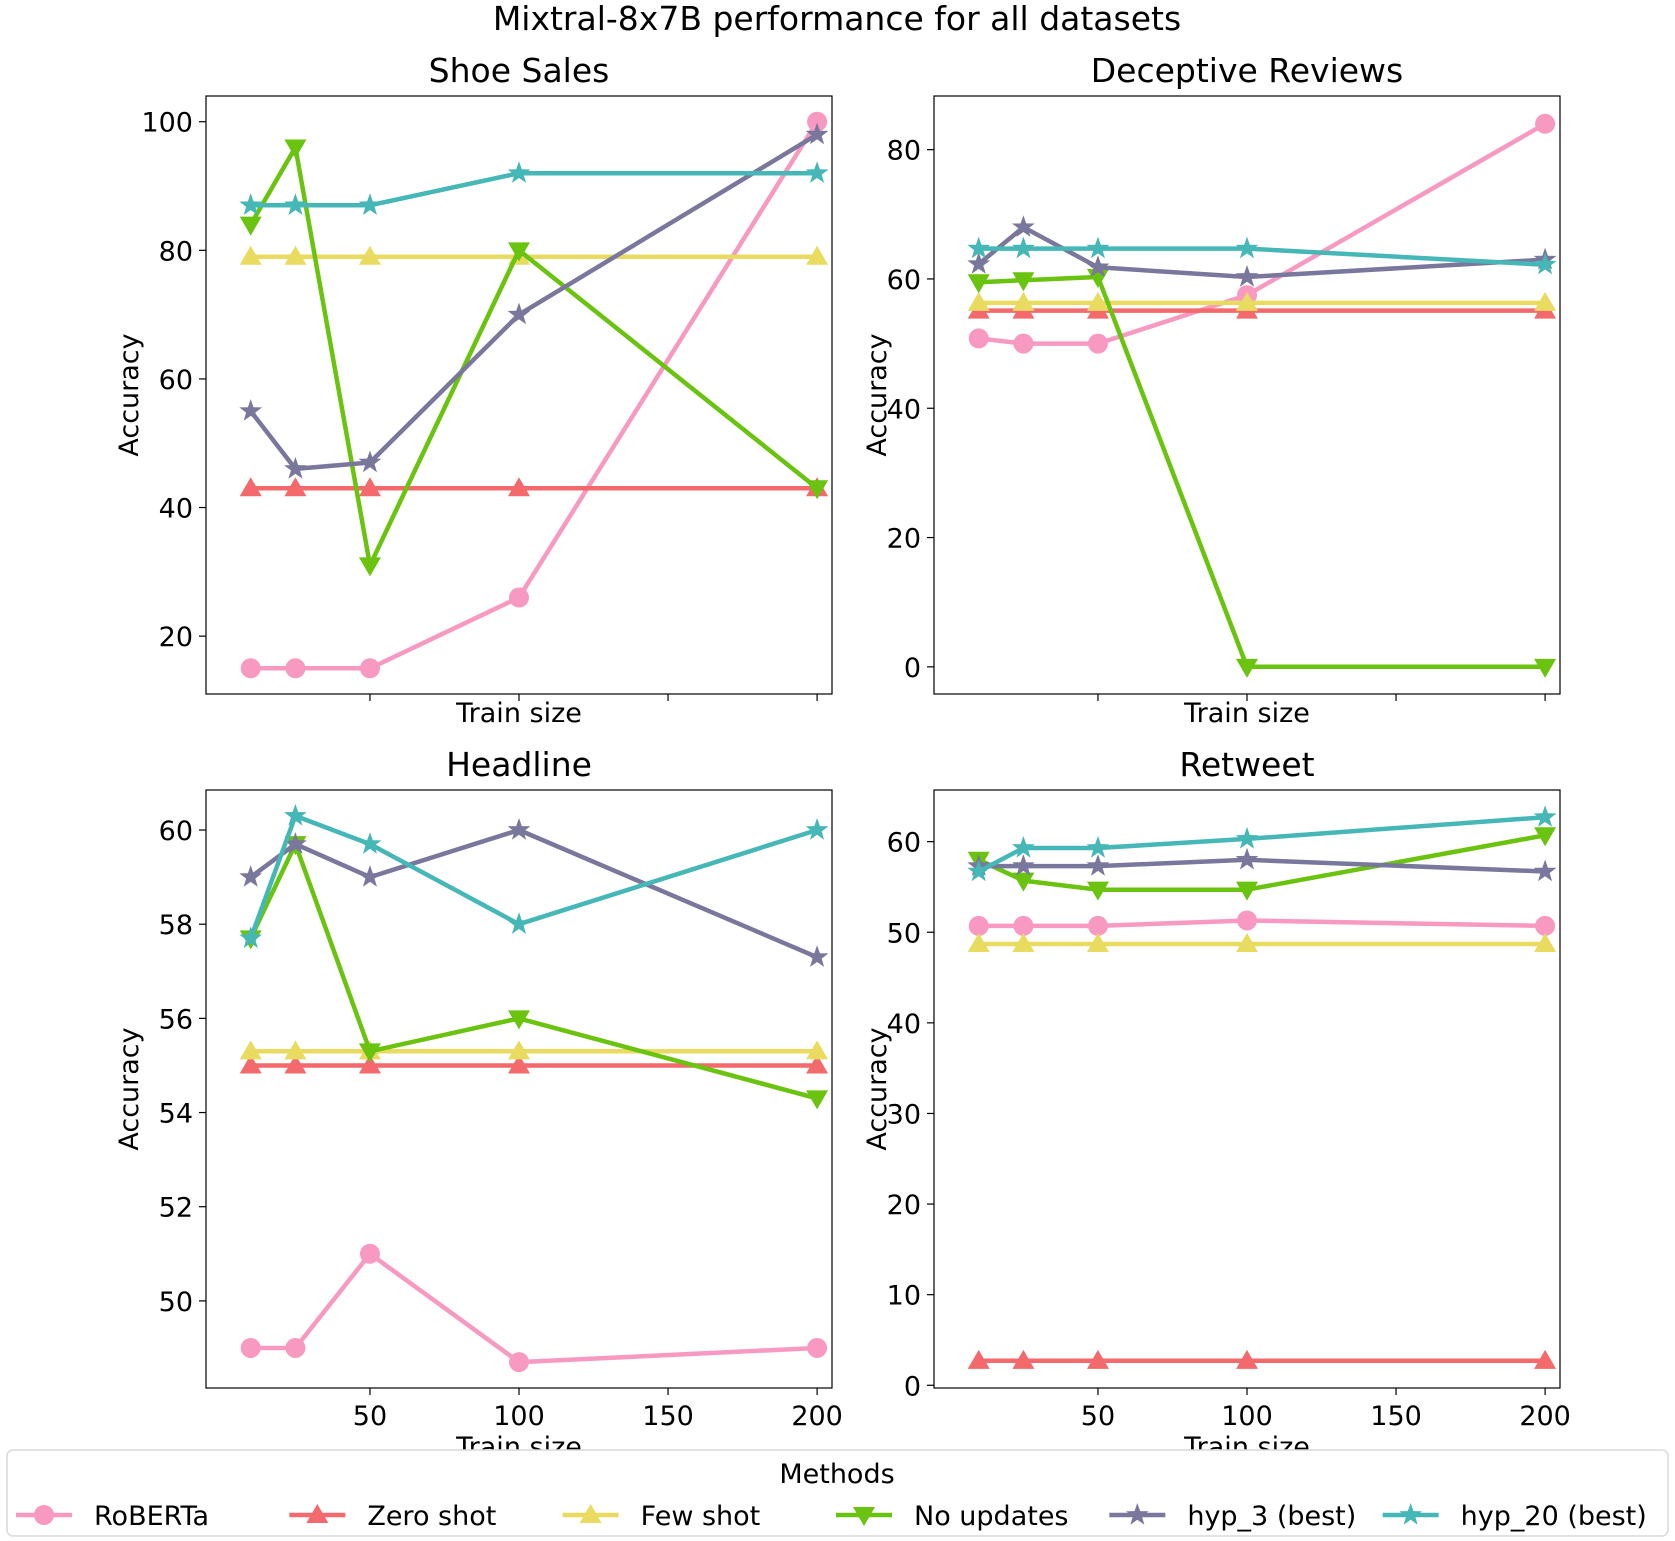  Describe the element at coordinates (1545, 1416) in the screenshot. I see `x-tick-label: 200` at that location.